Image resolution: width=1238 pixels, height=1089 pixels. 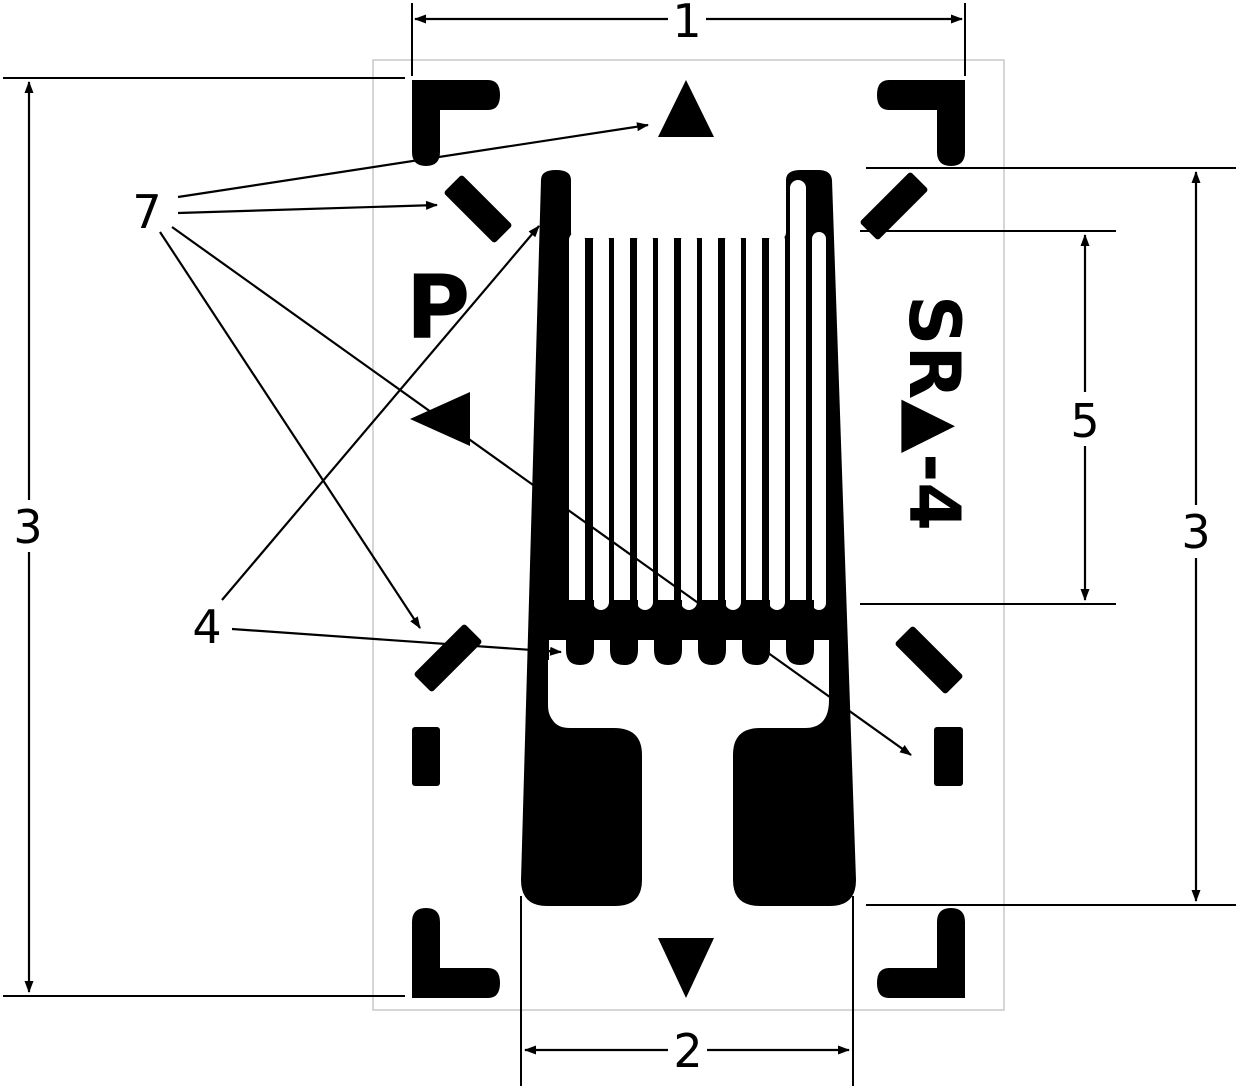 I want to click on callout-7-leader-diagonal-mark, so click(x=307, y=207).